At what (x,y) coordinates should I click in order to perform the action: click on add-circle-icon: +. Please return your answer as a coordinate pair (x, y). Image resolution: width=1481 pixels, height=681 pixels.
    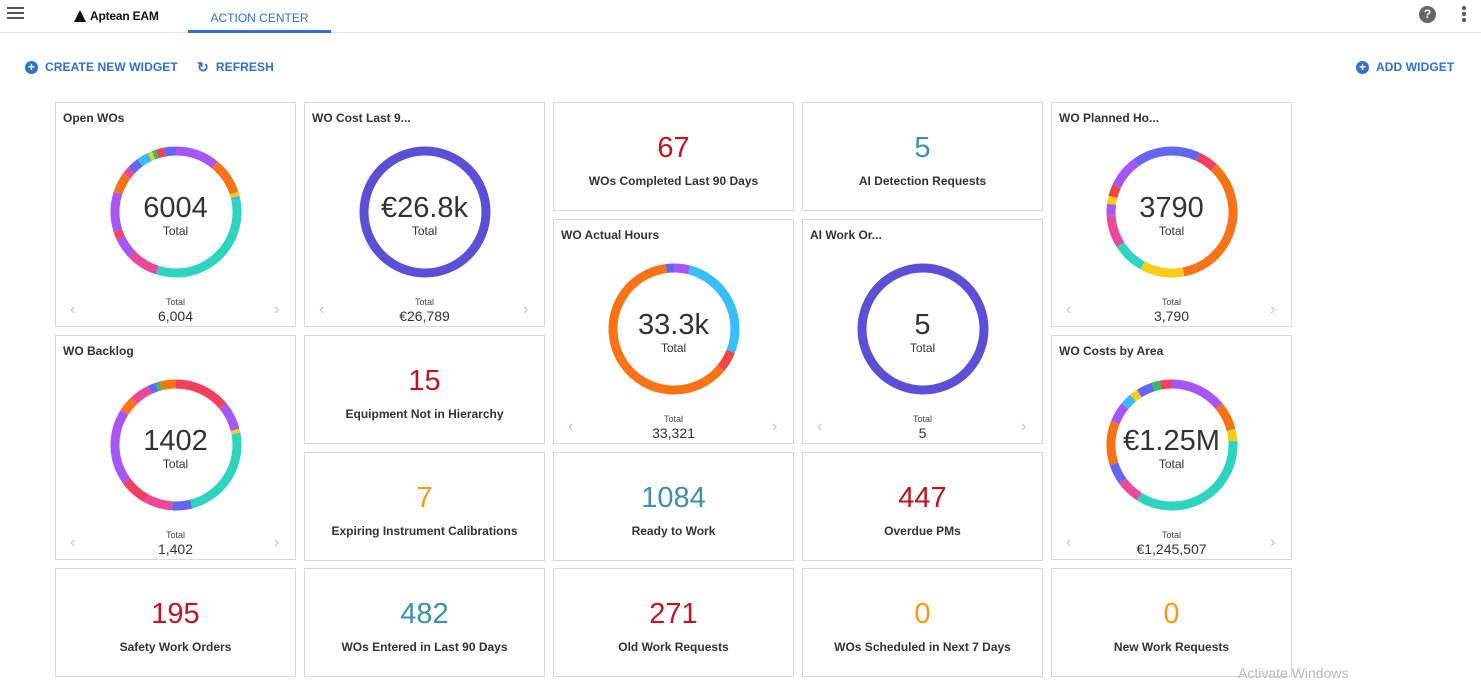
    Looking at the image, I should click on (31, 67).